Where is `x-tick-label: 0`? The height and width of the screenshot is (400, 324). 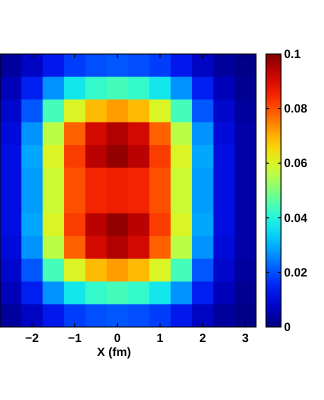
x-tick-label: 0 is located at coordinates (117, 338).